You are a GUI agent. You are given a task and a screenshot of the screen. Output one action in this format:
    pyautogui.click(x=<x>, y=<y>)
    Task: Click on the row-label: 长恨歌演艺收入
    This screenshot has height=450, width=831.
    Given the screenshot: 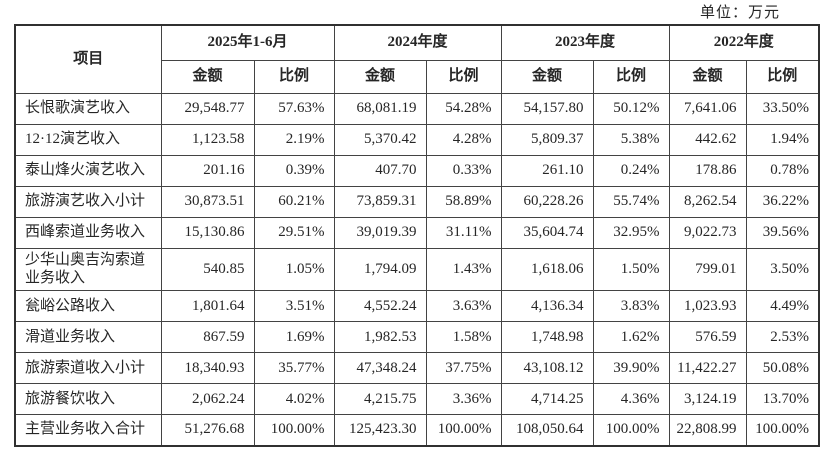 What is the action you would take?
    pyautogui.click(x=88, y=108)
    